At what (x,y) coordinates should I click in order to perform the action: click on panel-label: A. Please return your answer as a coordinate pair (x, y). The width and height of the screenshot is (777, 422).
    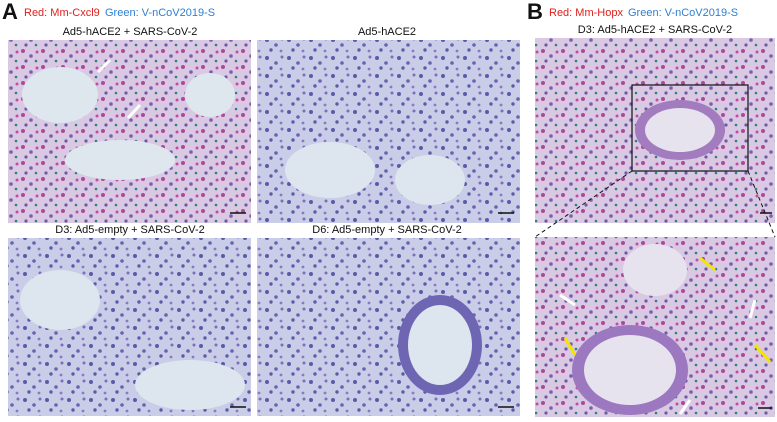
    Looking at the image, I should click on (10, 12).